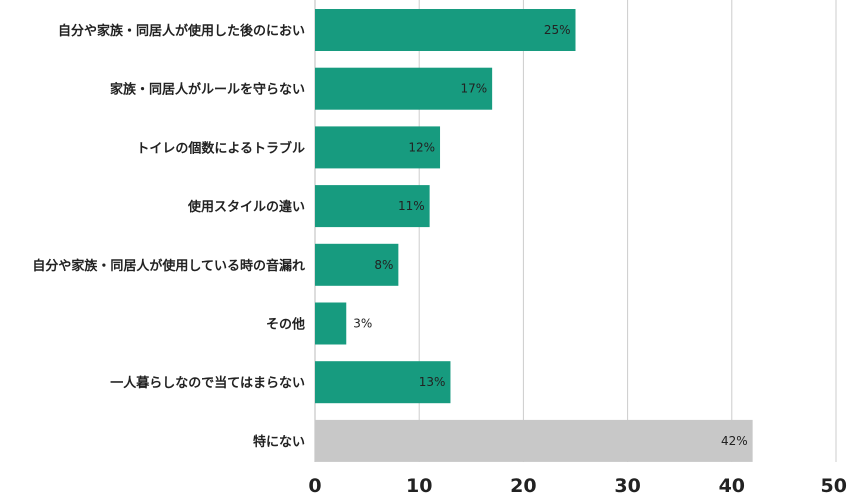 This screenshot has width=850, height=498. I want to click on category-label: 一人暮らしなので当てはまらない, so click(207, 383).